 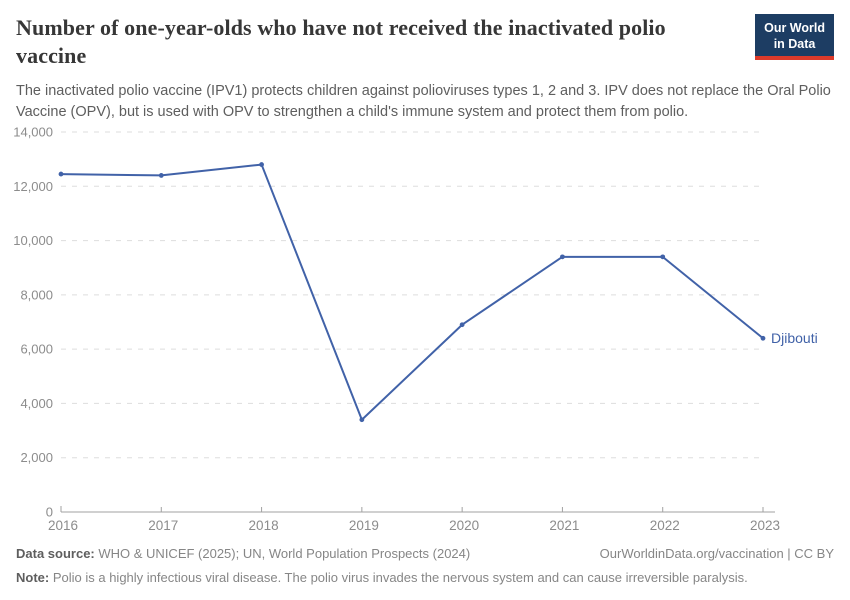 What do you see at coordinates (364, 525) in the screenshot?
I see `x-tick-label: 2019` at bounding box center [364, 525].